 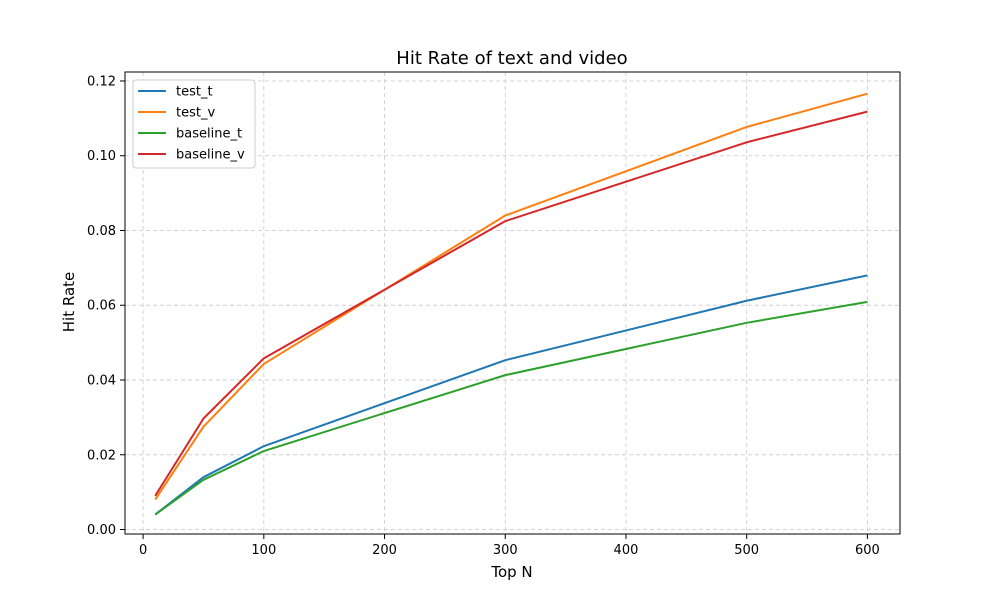 What do you see at coordinates (143, 550) in the screenshot?
I see `x-tick-label: 0` at bounding box center [143, 550].